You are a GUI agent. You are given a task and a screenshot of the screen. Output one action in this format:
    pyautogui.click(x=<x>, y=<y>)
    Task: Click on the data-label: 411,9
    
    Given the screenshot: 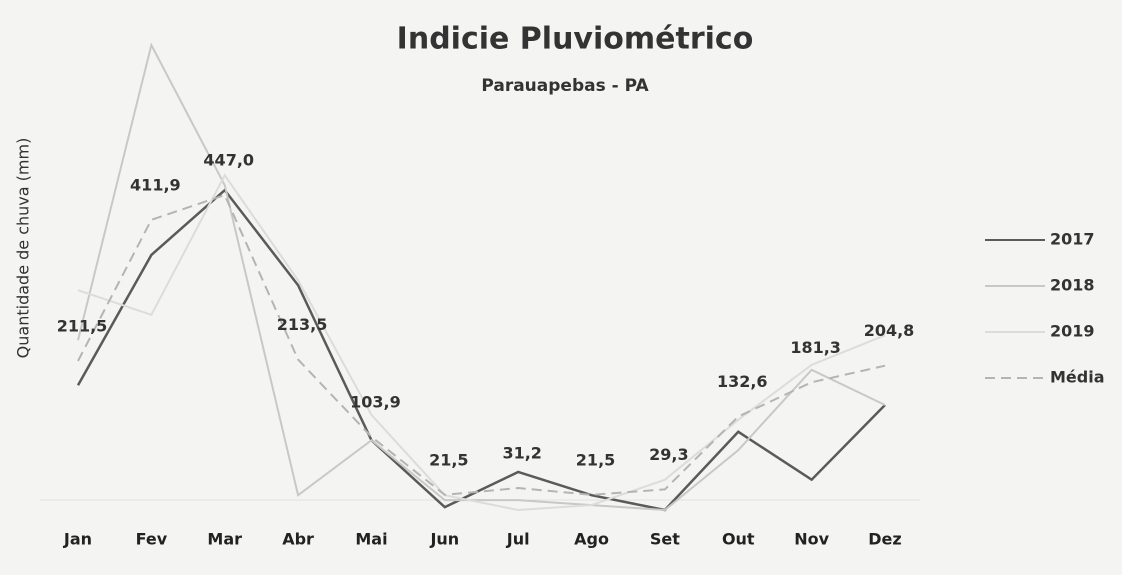 What is the action you would take?
    pyautogui.click(x=155, y=184)
    